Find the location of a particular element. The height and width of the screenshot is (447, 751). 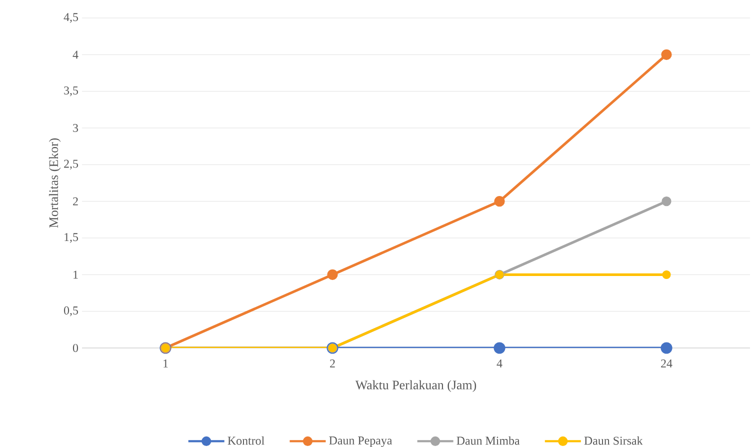

x-tick-label: 1 is located at coordinates (166, 364).